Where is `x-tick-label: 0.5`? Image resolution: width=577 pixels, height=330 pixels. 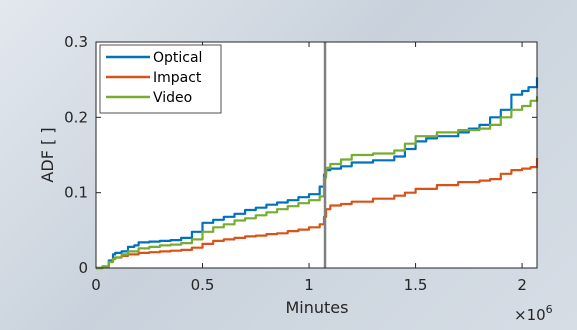 x-tick-label: 0.5 is located at coordinates (203, 285).